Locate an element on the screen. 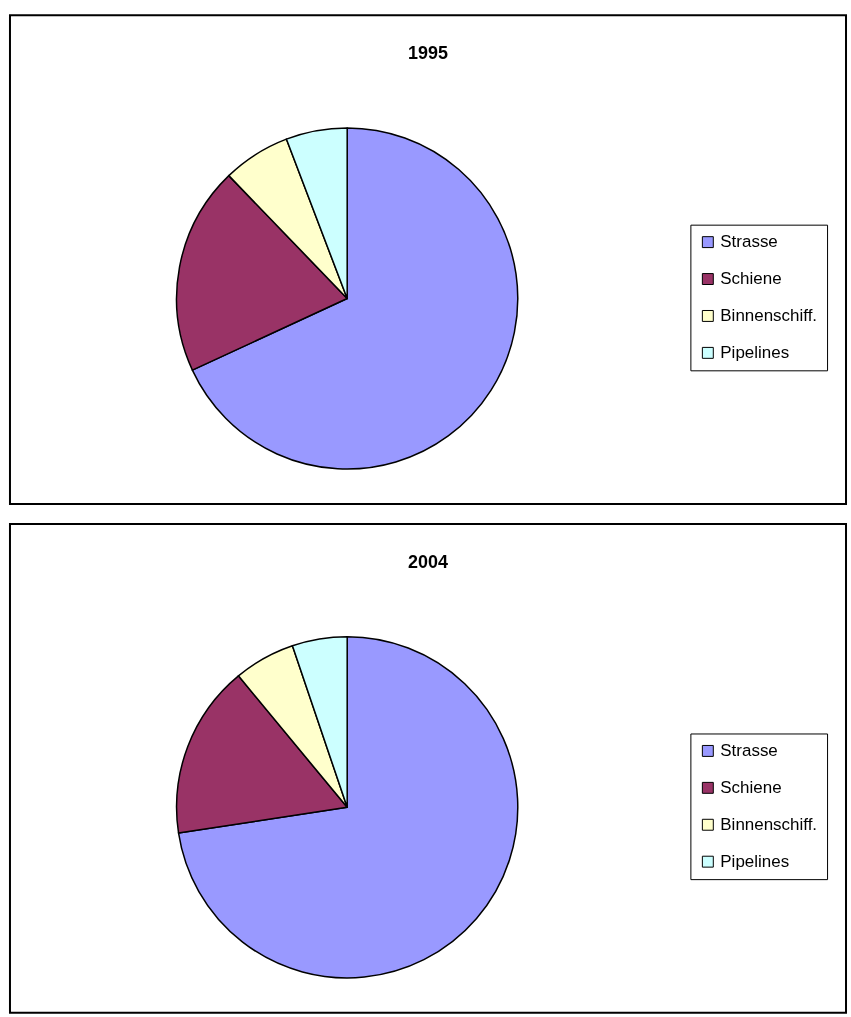 Image resolution: width=851 pixels, height=1017 pixels. chart-title: 2004 is located at coordinates (428, 561).